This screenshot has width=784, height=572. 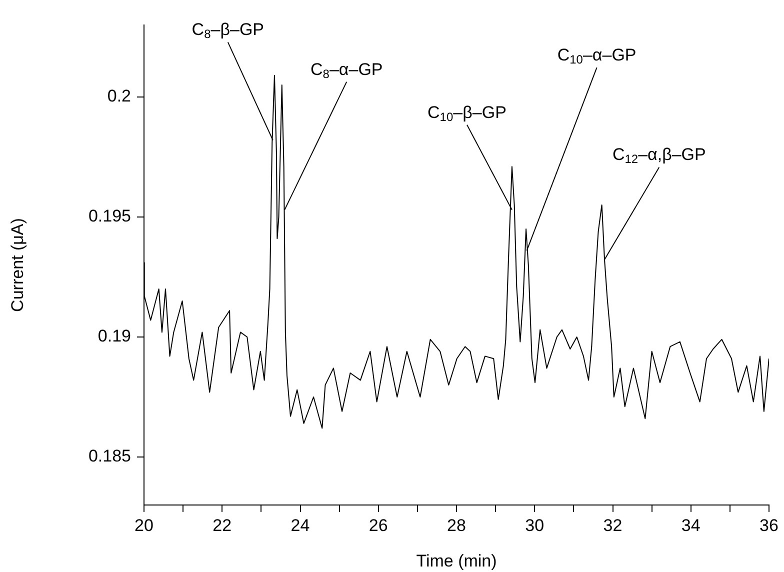 What do you see at coordinates (534, 525) in the screenshot?
I see `x-tick-label: 30` at bounding box center [534, 525].